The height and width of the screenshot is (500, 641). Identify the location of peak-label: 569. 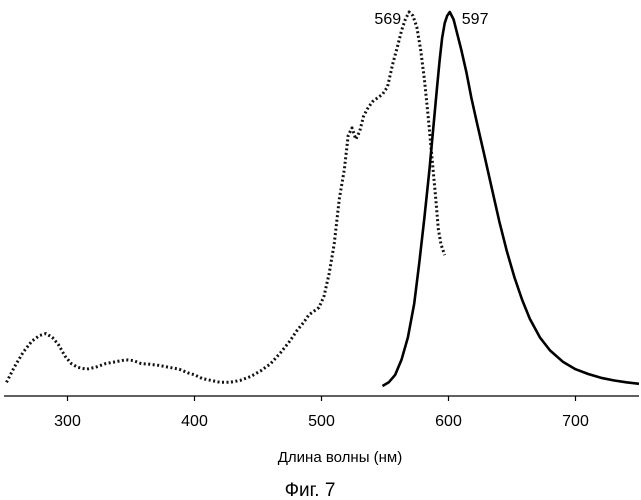
(387, 19).